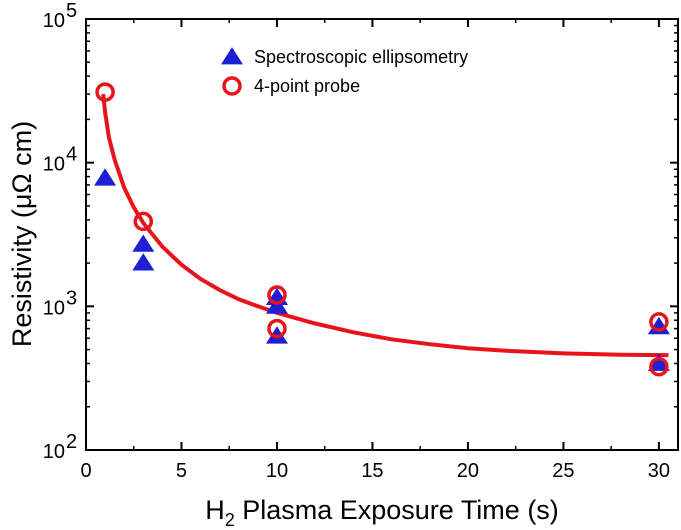 The width and height of the screenshot is (681, 530). What do you see at coordinates (659, 471) in the screenshot?
I see `x-tick-label: 30` at bounding box center [659, 471].